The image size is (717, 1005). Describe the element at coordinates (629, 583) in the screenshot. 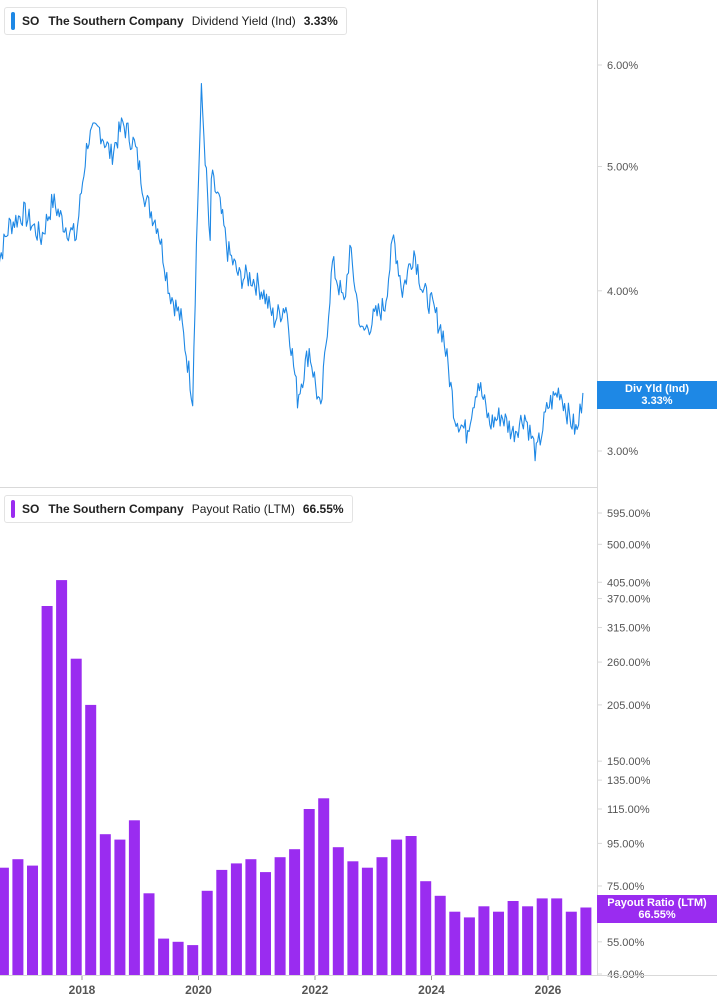

I see `y-tick-label: 405.00%` at that location.